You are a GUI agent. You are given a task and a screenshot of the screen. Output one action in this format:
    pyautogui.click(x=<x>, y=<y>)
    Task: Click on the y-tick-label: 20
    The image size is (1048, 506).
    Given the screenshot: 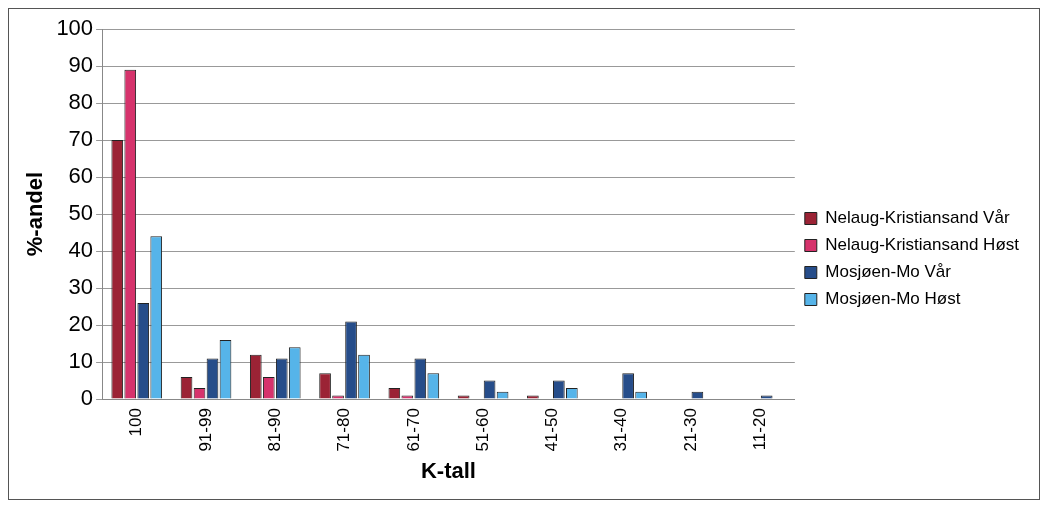 What is the action you would take?
    pyautogui.click(x=81, y=324)
    